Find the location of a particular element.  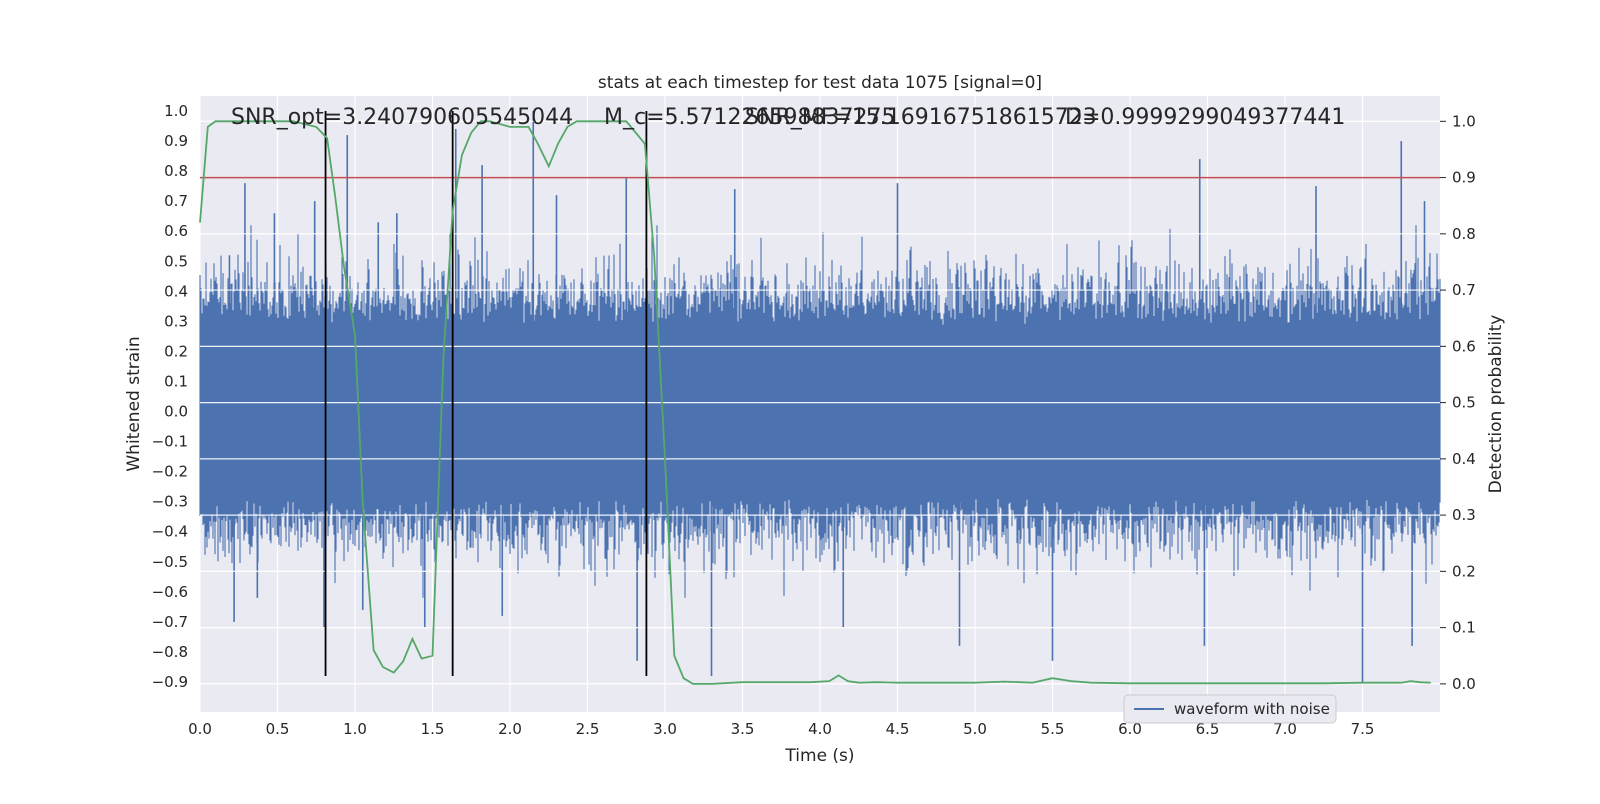

x-tick-label: 7.0 is located at coordinates (1285, 729).